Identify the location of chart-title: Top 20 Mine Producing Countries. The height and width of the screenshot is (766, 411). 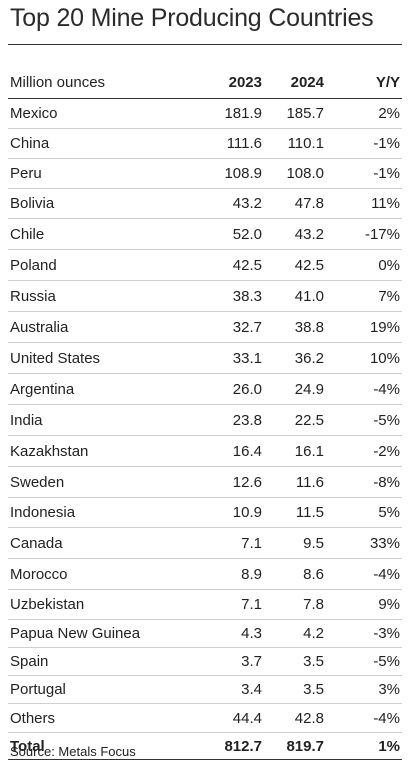
(192, 18).